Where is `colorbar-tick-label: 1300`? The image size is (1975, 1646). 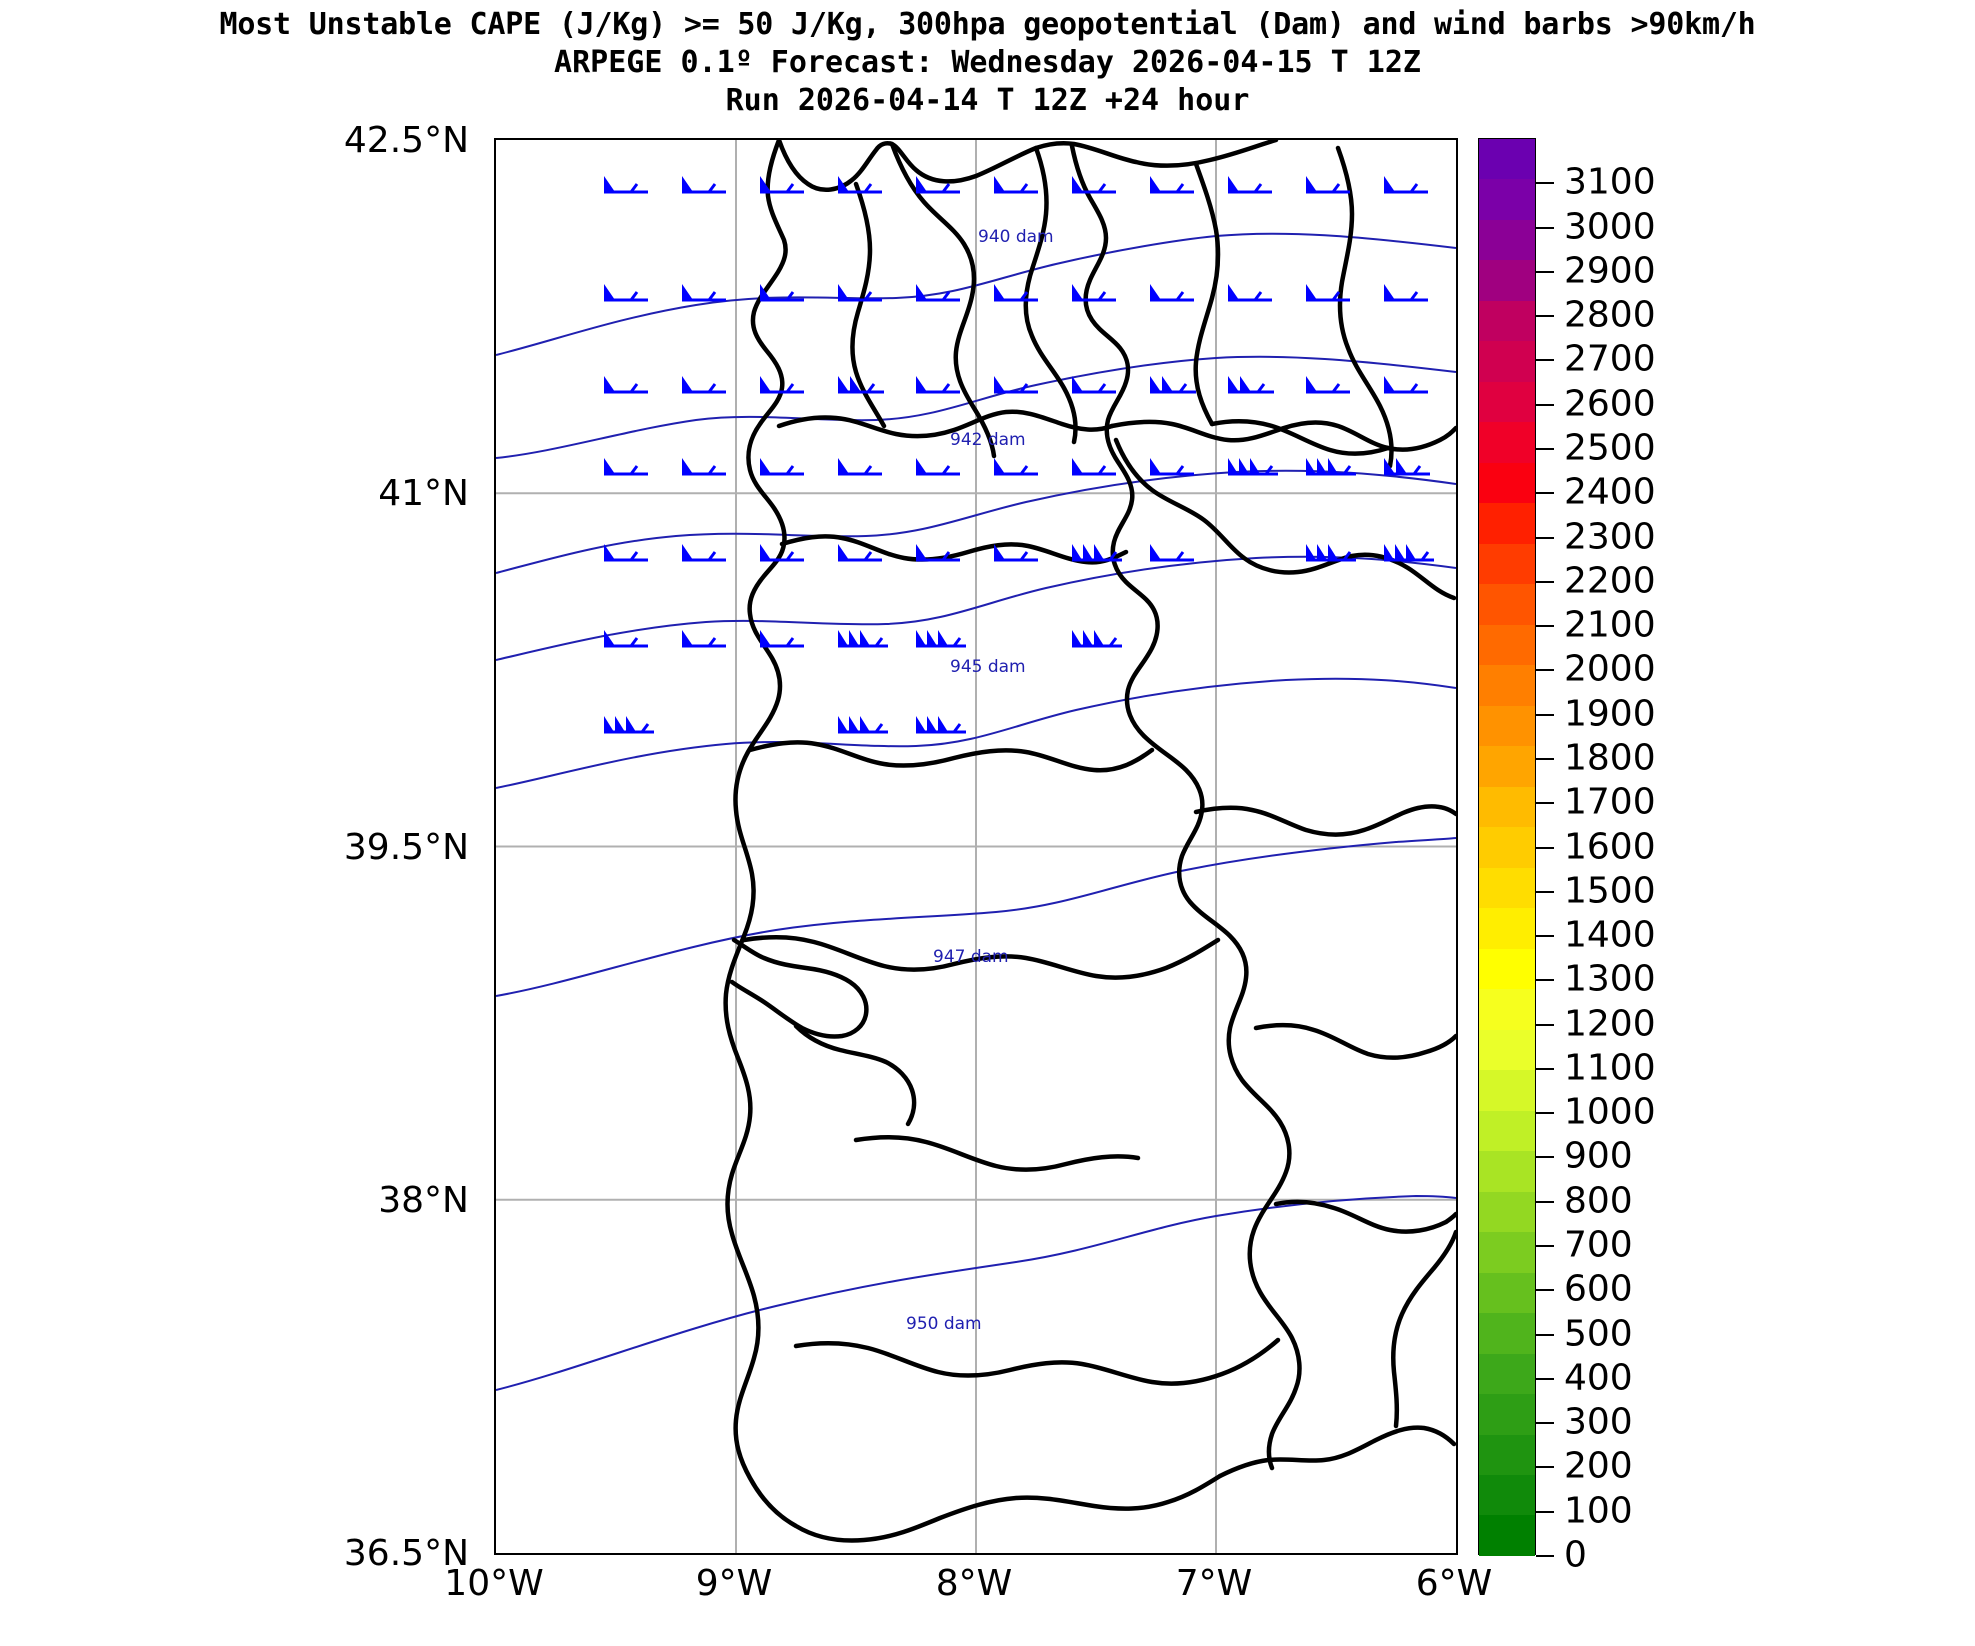 colorbar-tick-label: 1300 is located at coordinates (1610, 979).